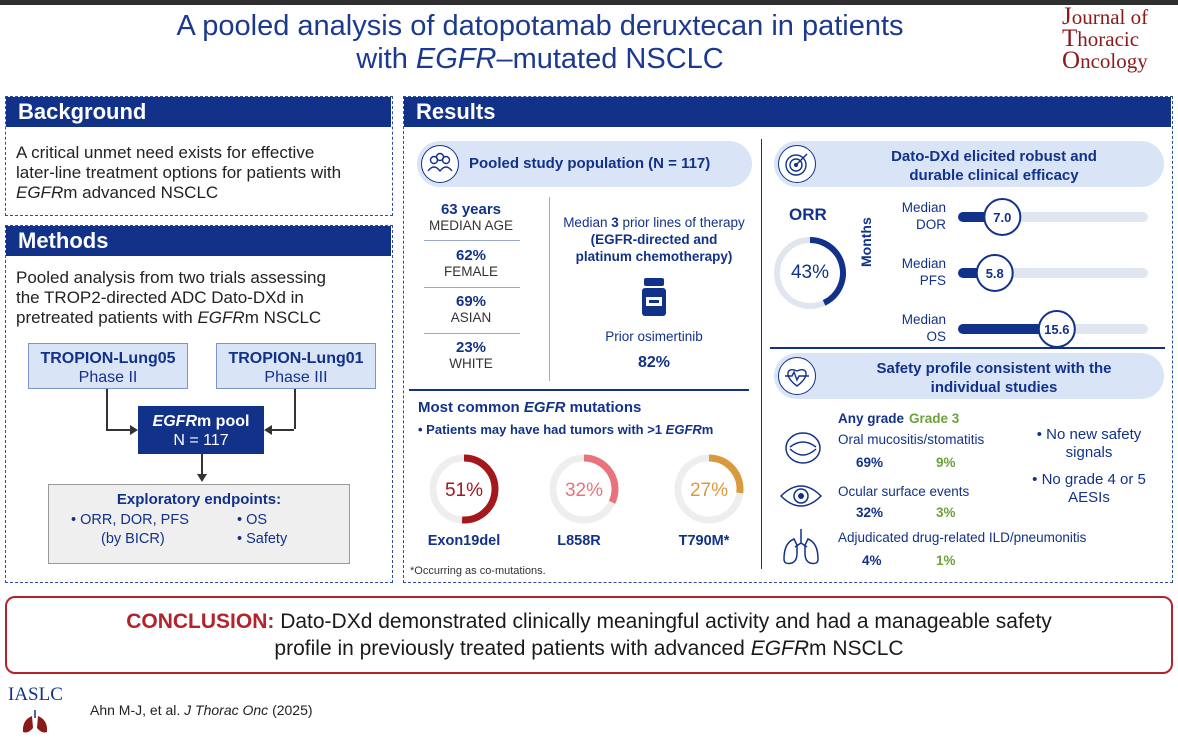 The width and height of the screenshot is (1178, 747). Describe the element at coordinates (440, 164) in the screenshot. I see `people-icon` at that location.